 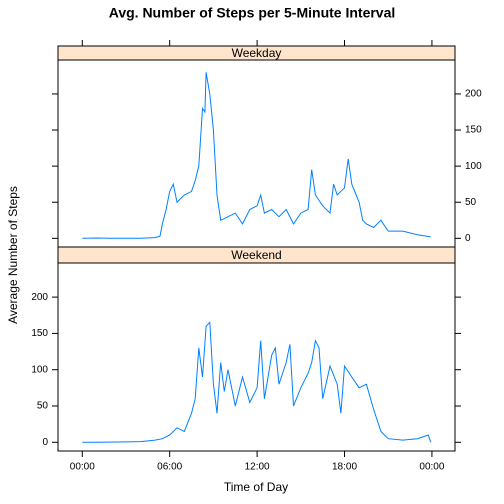 I want to click on x-tick-label: 12:00, so click(x=257, y=467).